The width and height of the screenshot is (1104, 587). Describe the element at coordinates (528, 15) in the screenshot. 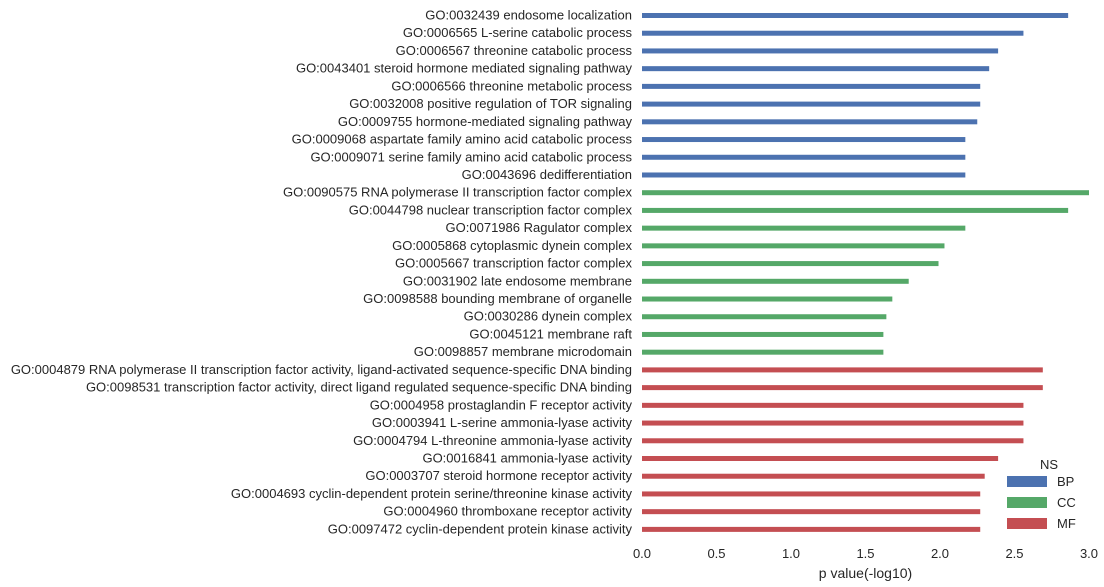

I see `category-label-1: GO:0032439 endosome localization` at that location.